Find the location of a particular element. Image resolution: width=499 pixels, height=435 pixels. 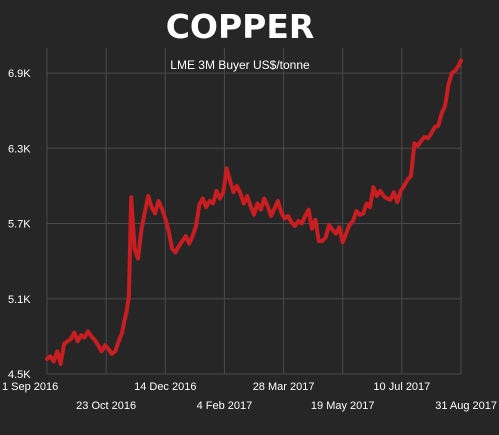

y-tick-label: 4.5K is located at coordinates (19, 375).